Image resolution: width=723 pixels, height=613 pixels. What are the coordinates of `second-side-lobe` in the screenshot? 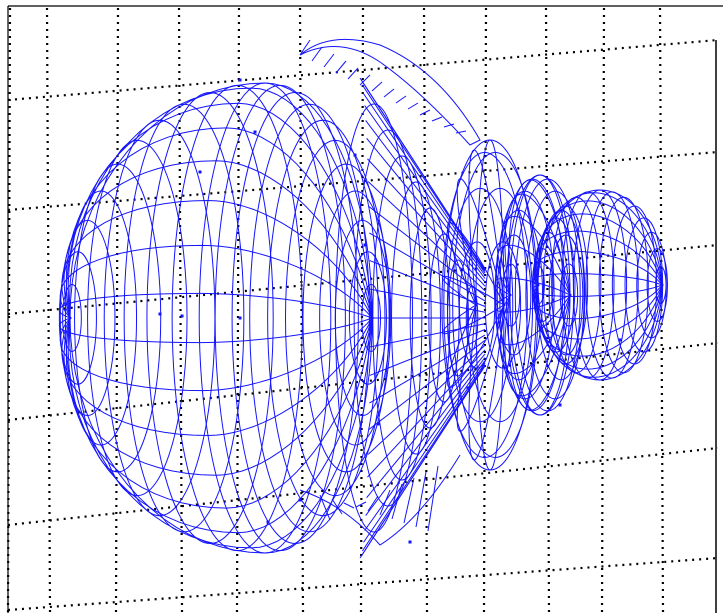 It's located at (540, 295).